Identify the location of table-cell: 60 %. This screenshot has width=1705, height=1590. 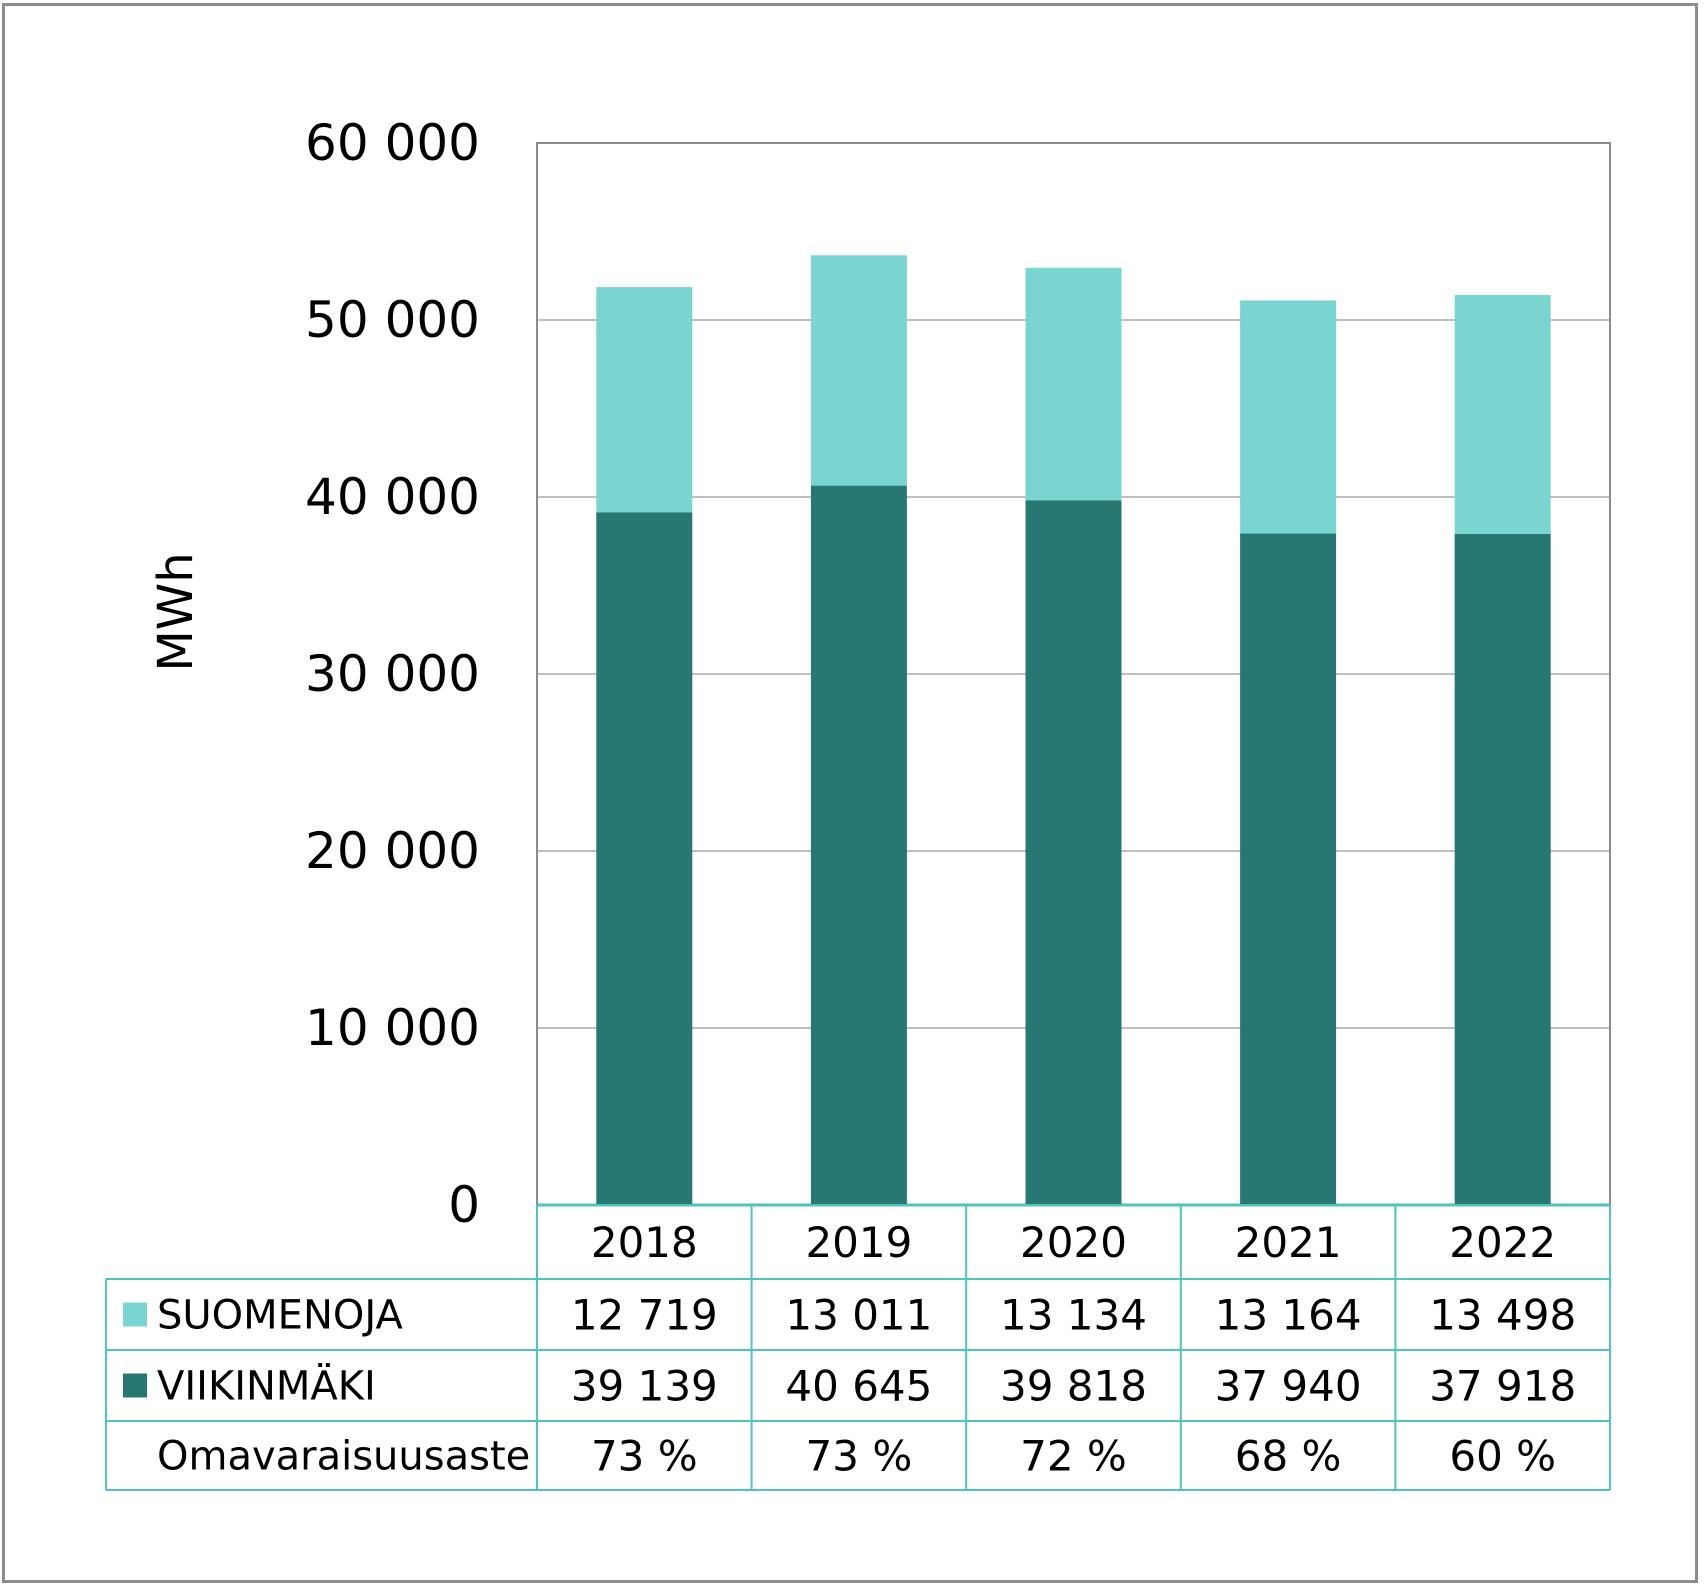
(1502, 1456).